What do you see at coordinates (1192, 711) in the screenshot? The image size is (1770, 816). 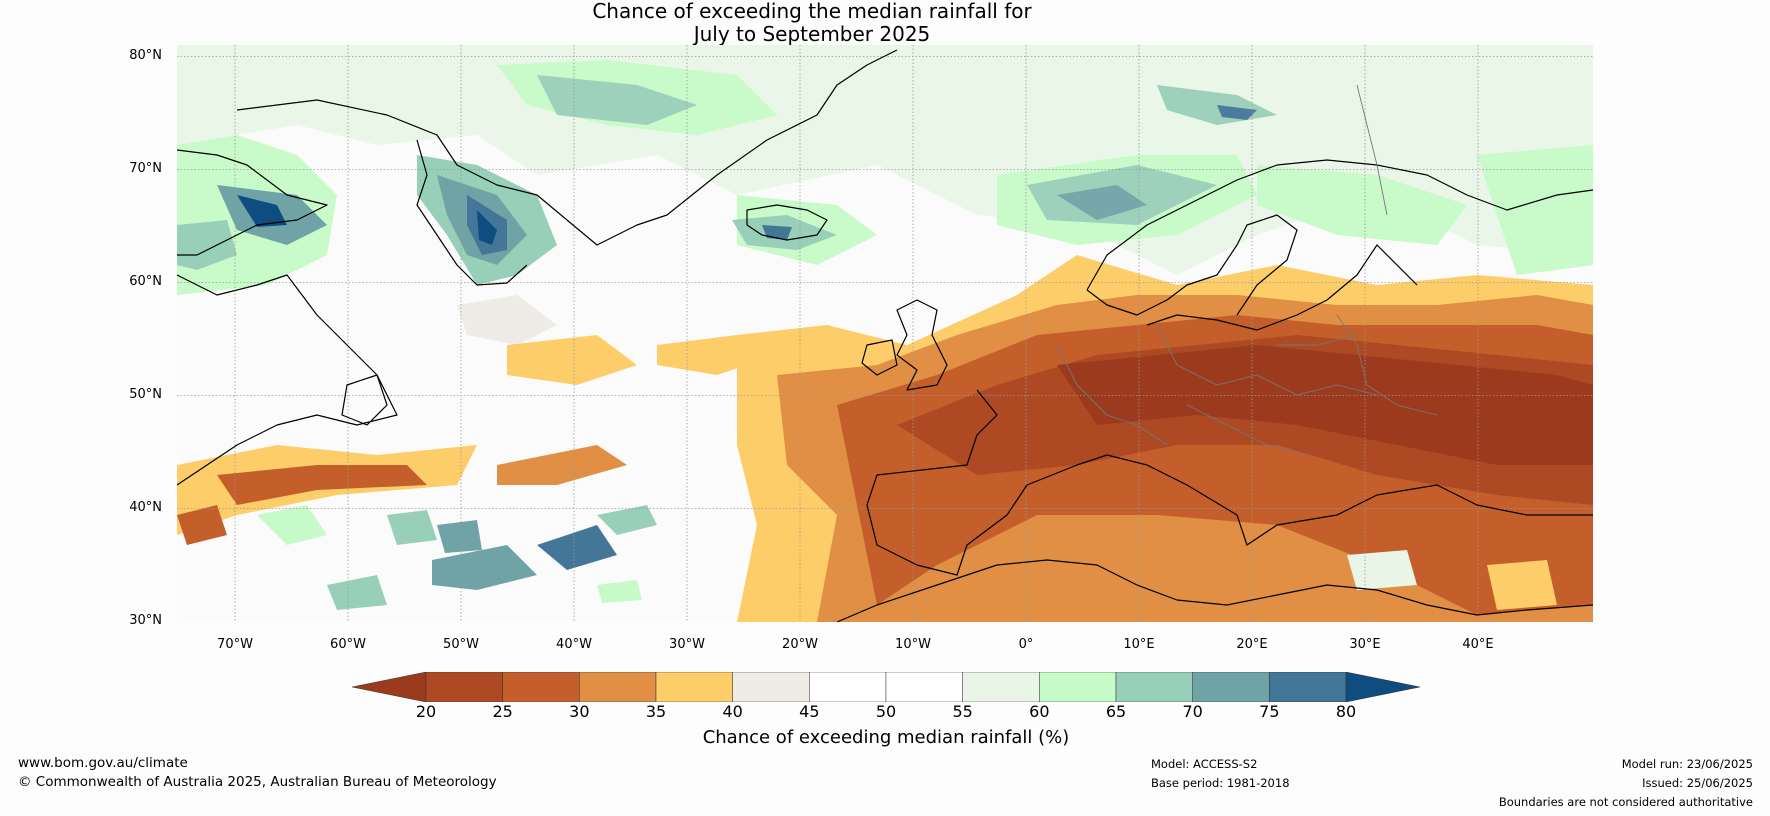 I see `colorbar-tick-label: 70` at bounding box center [1192, 711].